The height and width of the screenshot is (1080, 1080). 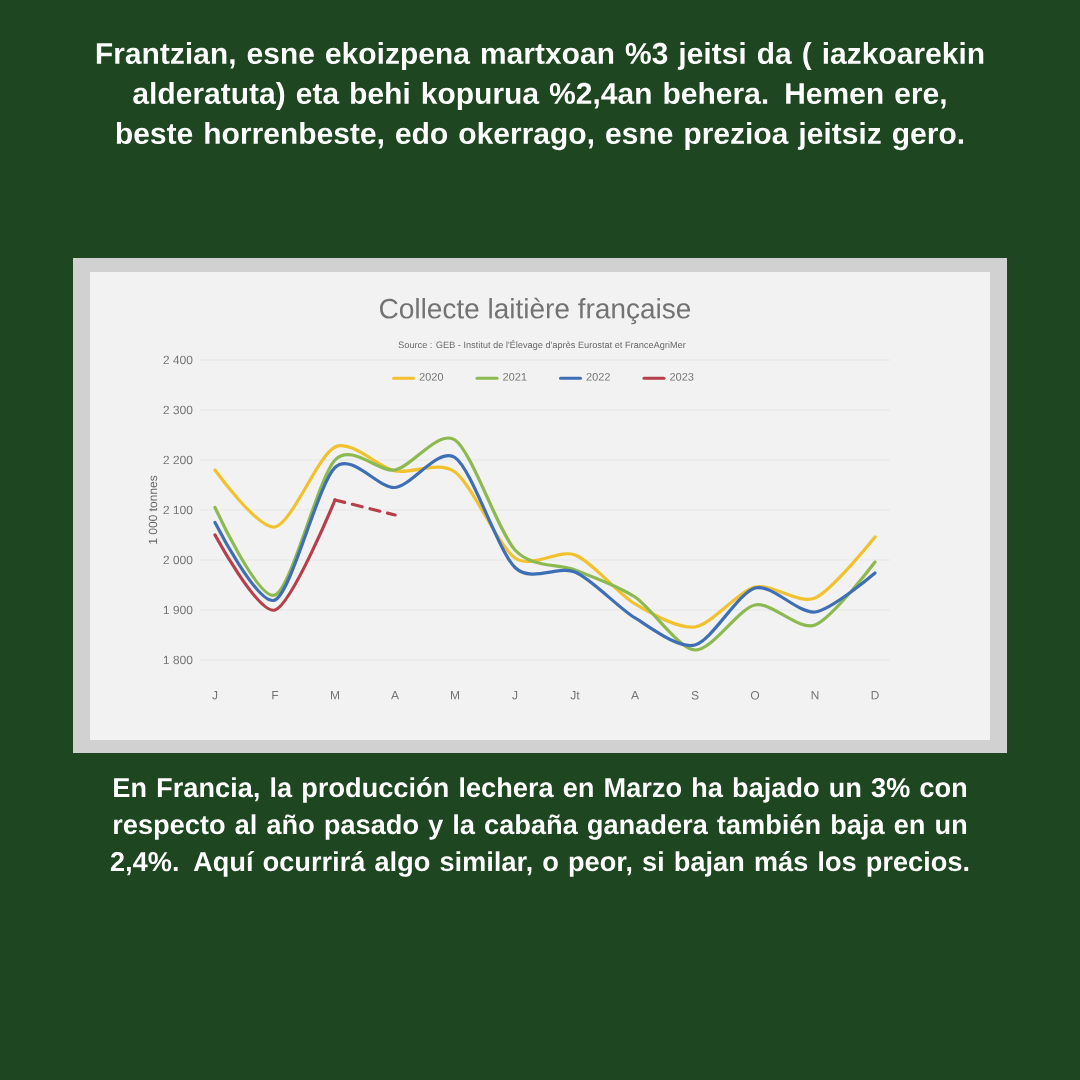 I want to click on y-axis-title: 1 000 tonnes, so click(x=153, y=509).